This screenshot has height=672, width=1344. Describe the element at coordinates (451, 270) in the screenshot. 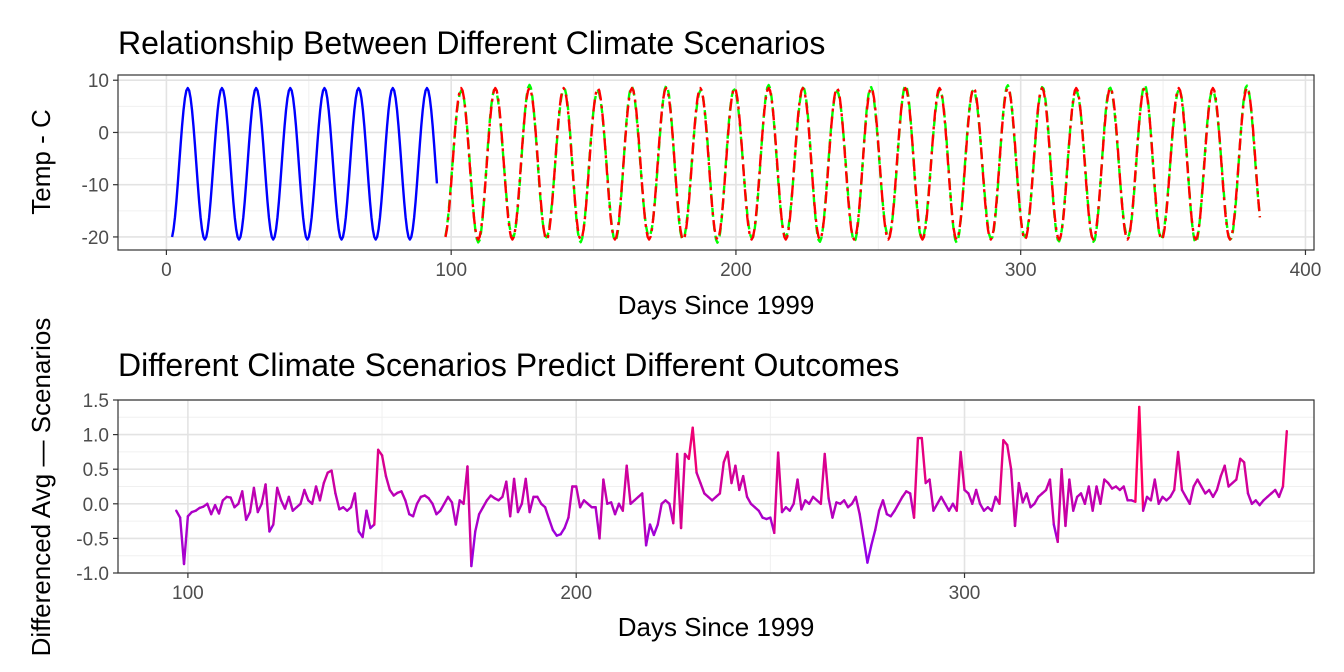

I see `x-tick-label: 100` at that location.